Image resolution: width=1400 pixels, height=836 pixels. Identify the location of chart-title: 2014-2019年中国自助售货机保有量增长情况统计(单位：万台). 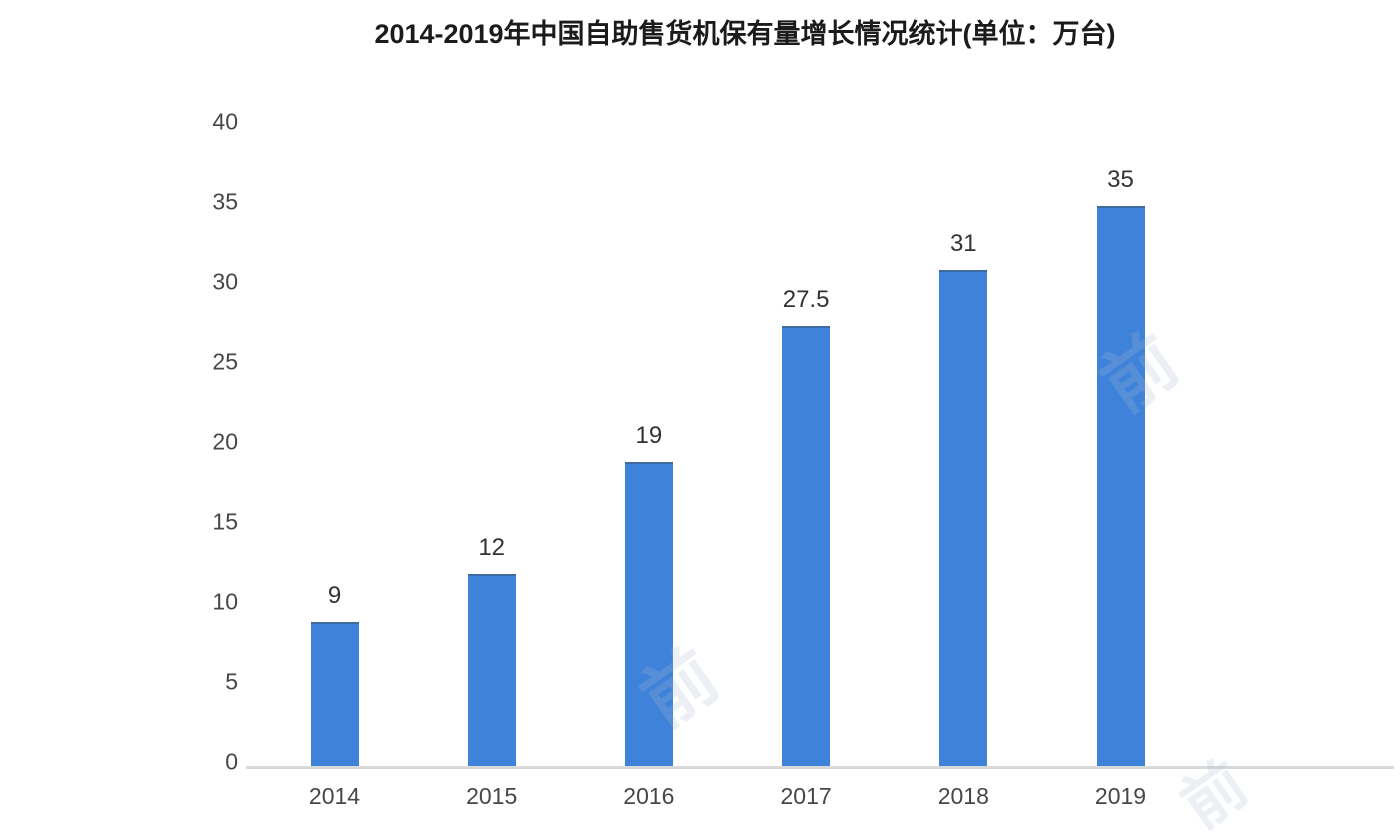
(745, 34).